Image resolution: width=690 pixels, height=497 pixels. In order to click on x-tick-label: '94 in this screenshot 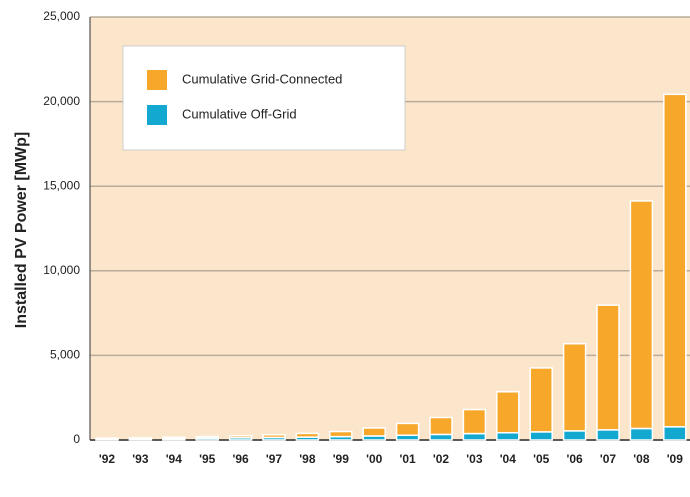, I will do `click(174, 459)`.